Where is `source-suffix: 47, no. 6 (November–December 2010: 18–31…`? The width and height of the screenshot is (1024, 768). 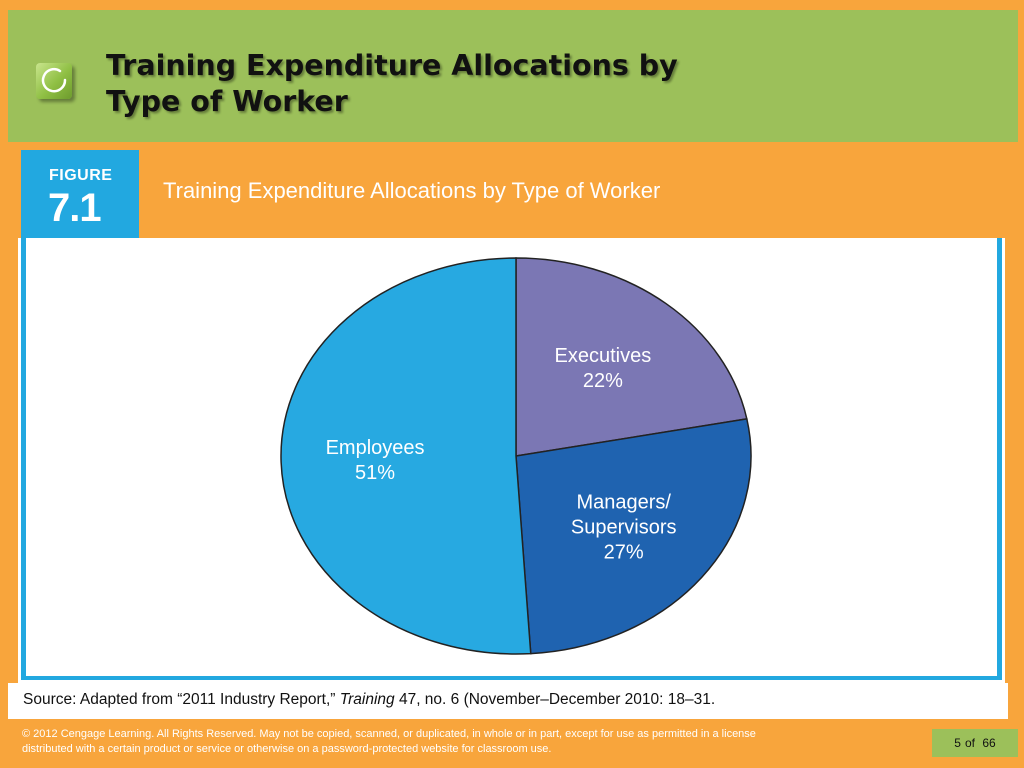 source-suffix: 47, no. 6 (November–December 2010: 18–31… is located at coordinates (555, 699).